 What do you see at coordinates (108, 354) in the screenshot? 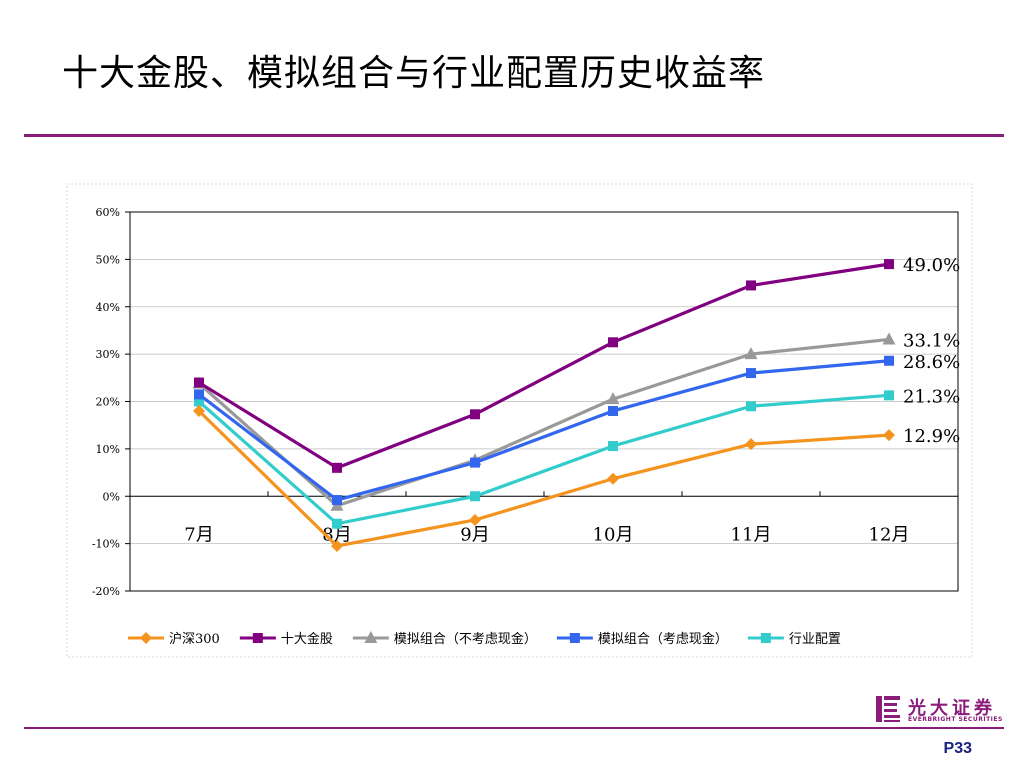
I see `y-tick-label: 30%` at bounding box center [108, 354].